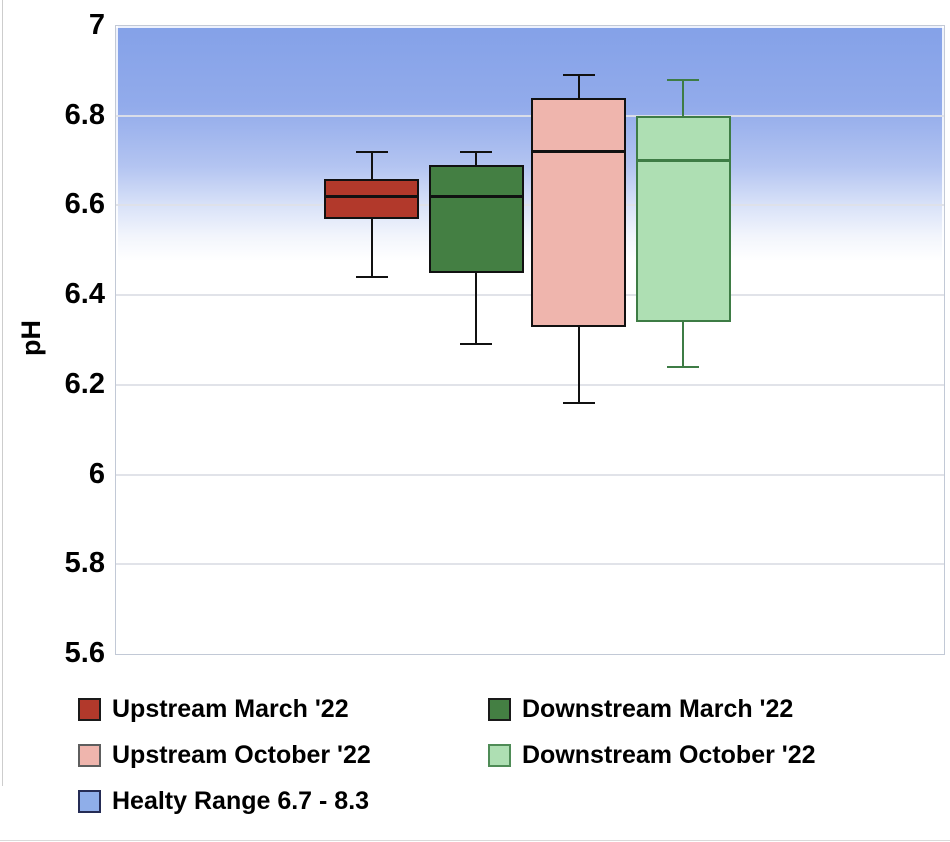 The width and height of the screenshot is (950, 842). I want to click on y-tick-label: 6.4, so click(84, 294).